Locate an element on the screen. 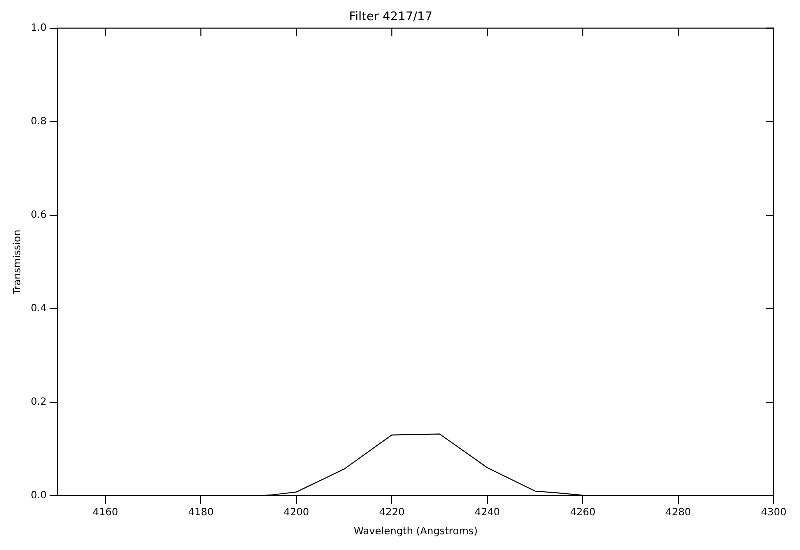 The width and height of the screenshot is (800, 550). y-tick-label: 0.2 is located at coordinates (38, 402).